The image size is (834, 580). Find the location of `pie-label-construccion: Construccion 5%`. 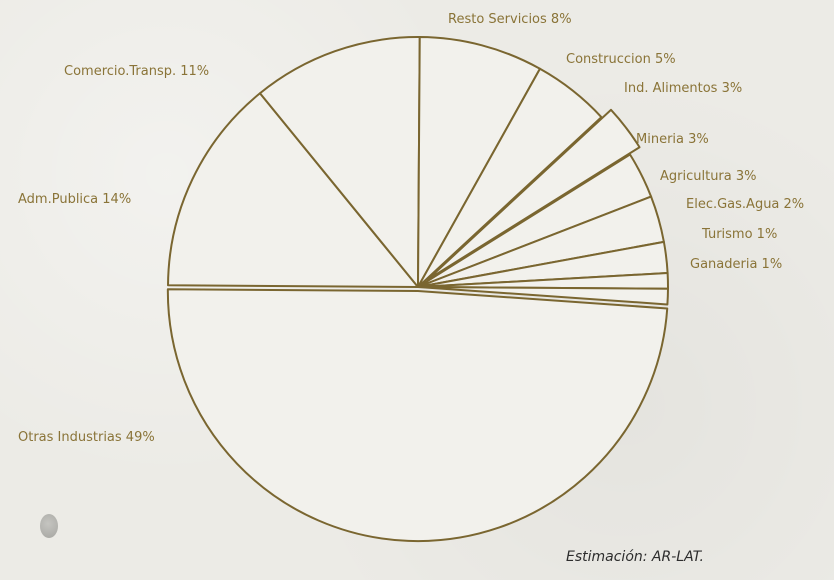

pie-label-construccion: Construccion 5% is located at coordinates (621, 59).